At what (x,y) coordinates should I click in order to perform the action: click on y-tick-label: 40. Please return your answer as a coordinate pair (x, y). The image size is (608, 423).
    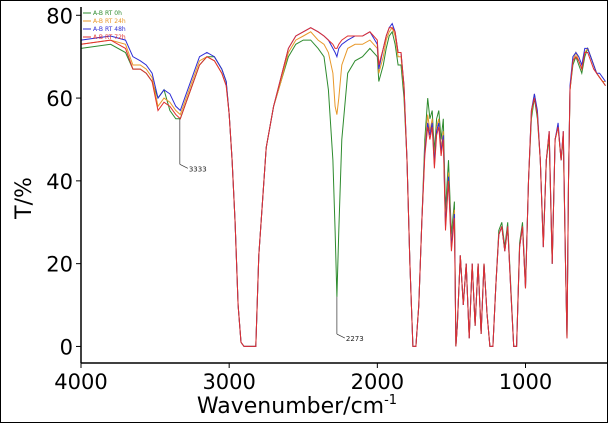
    Looking at the image, I should click on (59, 182).